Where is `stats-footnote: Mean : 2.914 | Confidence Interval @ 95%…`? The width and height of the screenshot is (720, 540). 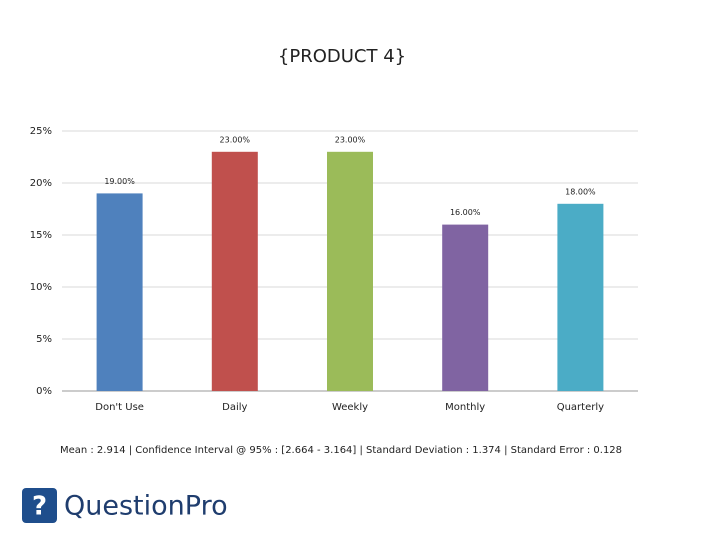
stats-footnote: Mean : 2.914 | Confidence Interval @ 95%… is located at coordinates (341, 450).